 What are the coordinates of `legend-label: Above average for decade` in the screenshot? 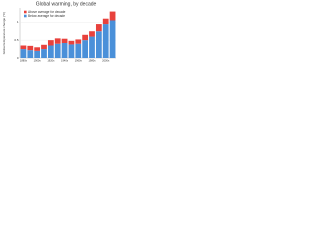 It's located at (47, 12).